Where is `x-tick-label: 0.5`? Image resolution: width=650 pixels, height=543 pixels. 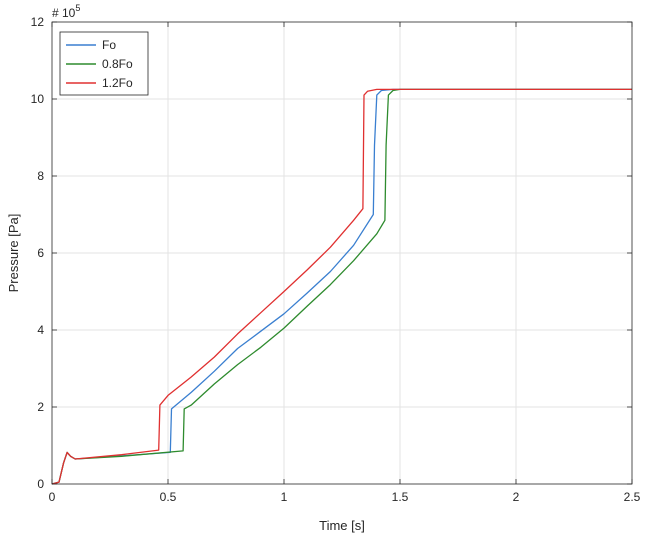 x-tick-label: 0.5 is located at coordinates (168, 497).